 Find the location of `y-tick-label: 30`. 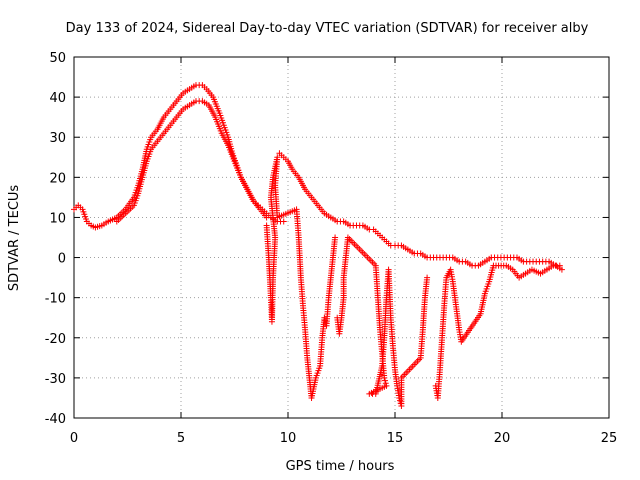

y-tick-label: 30 is located at coordinates (57, 138).